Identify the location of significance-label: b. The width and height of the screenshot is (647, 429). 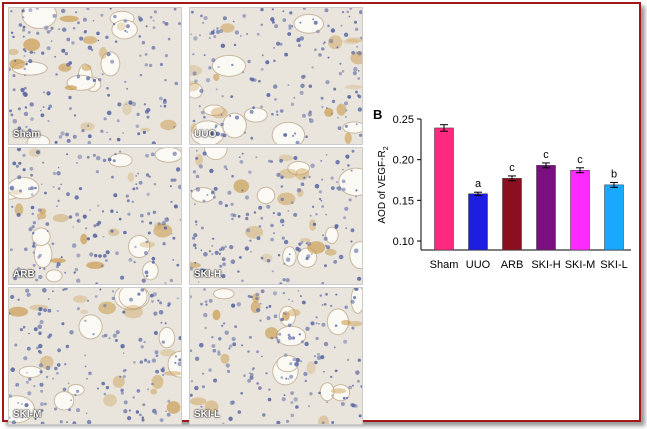
(614, 174).